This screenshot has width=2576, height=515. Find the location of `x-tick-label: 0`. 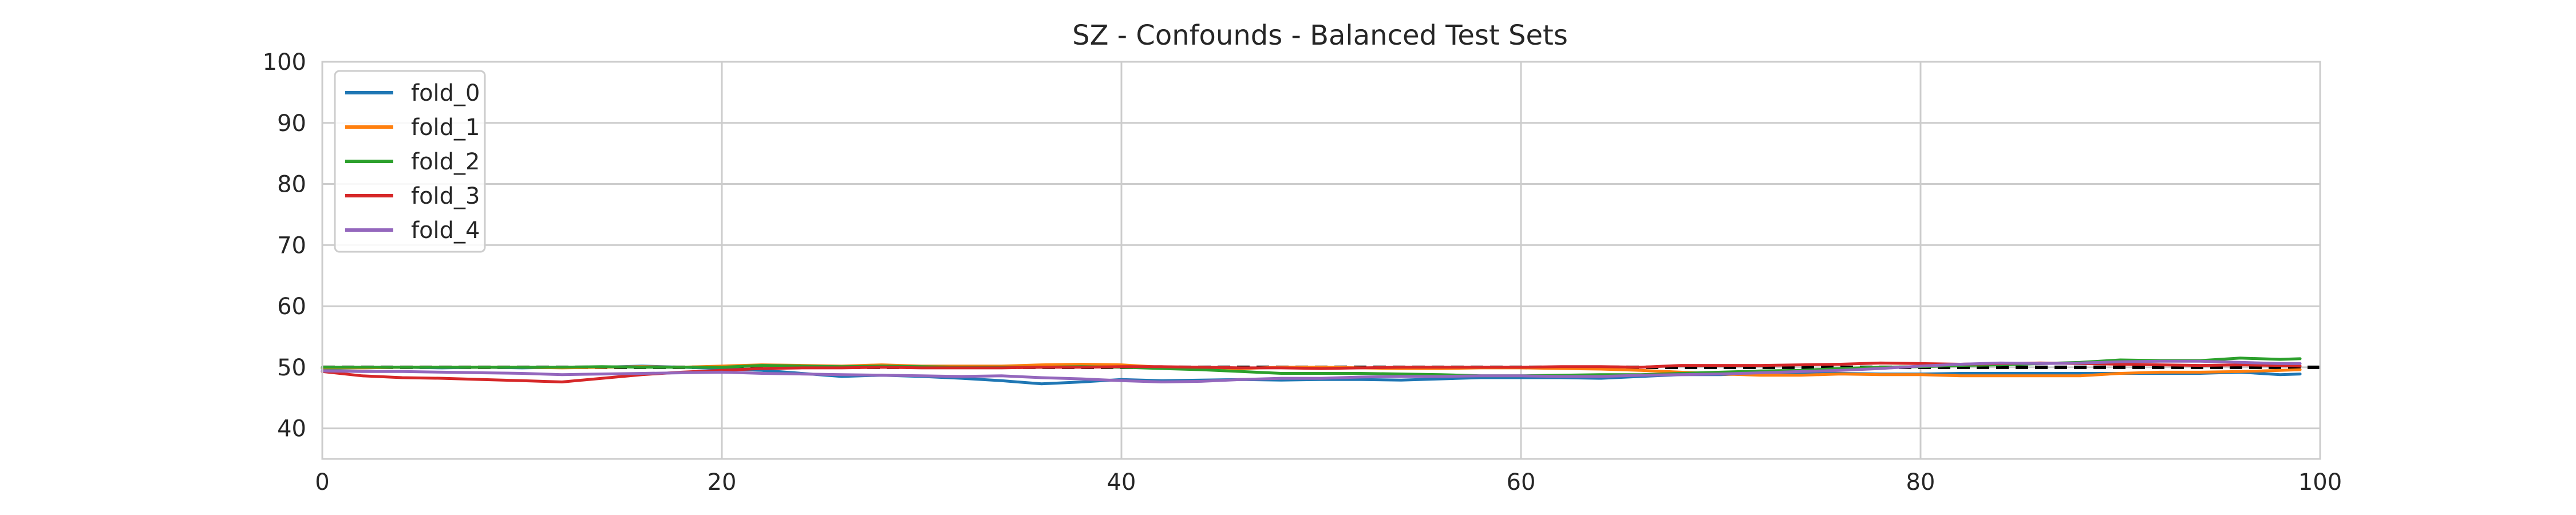

x-tick-label: 0 is located at coordinates (322, 482).